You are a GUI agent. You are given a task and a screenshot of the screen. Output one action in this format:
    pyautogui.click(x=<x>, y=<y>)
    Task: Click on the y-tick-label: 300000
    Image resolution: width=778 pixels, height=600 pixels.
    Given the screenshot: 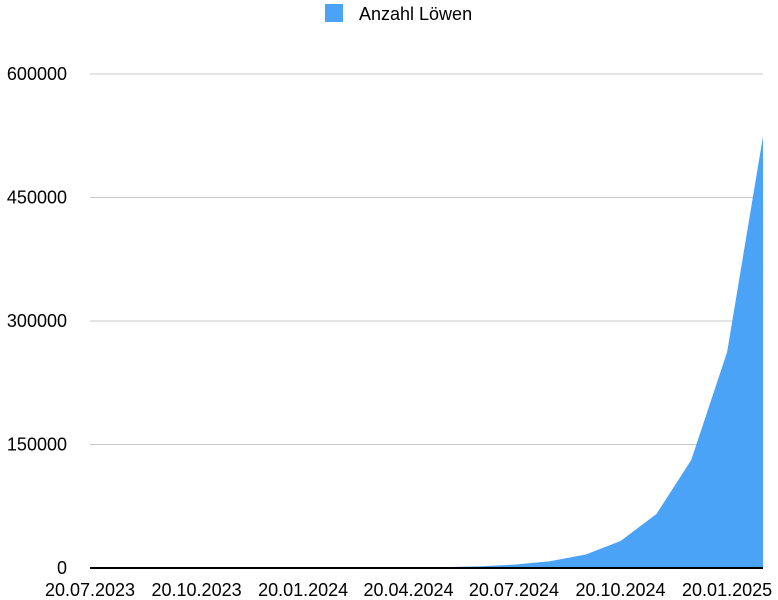 What is the action you would take?
    pyautogui.click(x=37, y=321)
    